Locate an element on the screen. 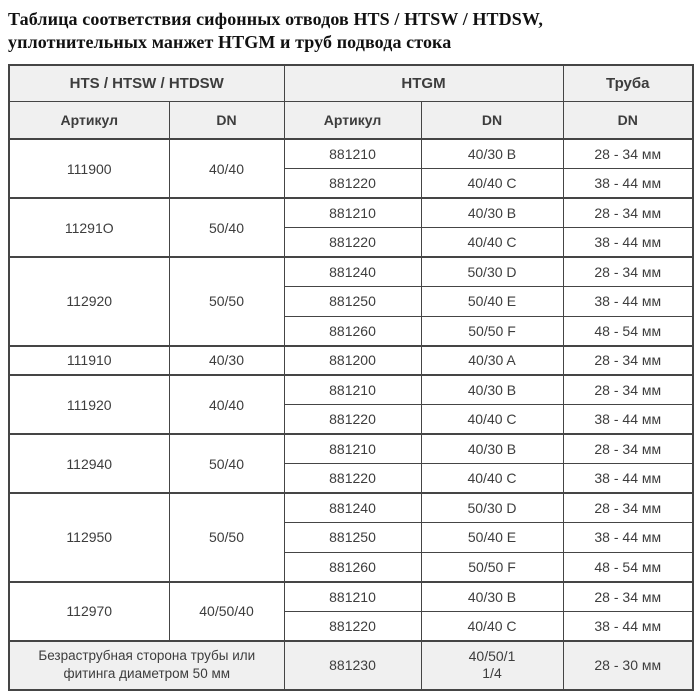 Image resolution: width=700 pixels, height=697 pixels. table-row: 111910 40/30 881200 40/30 A 28 - 34 мм is located at coordinates (351, 360).